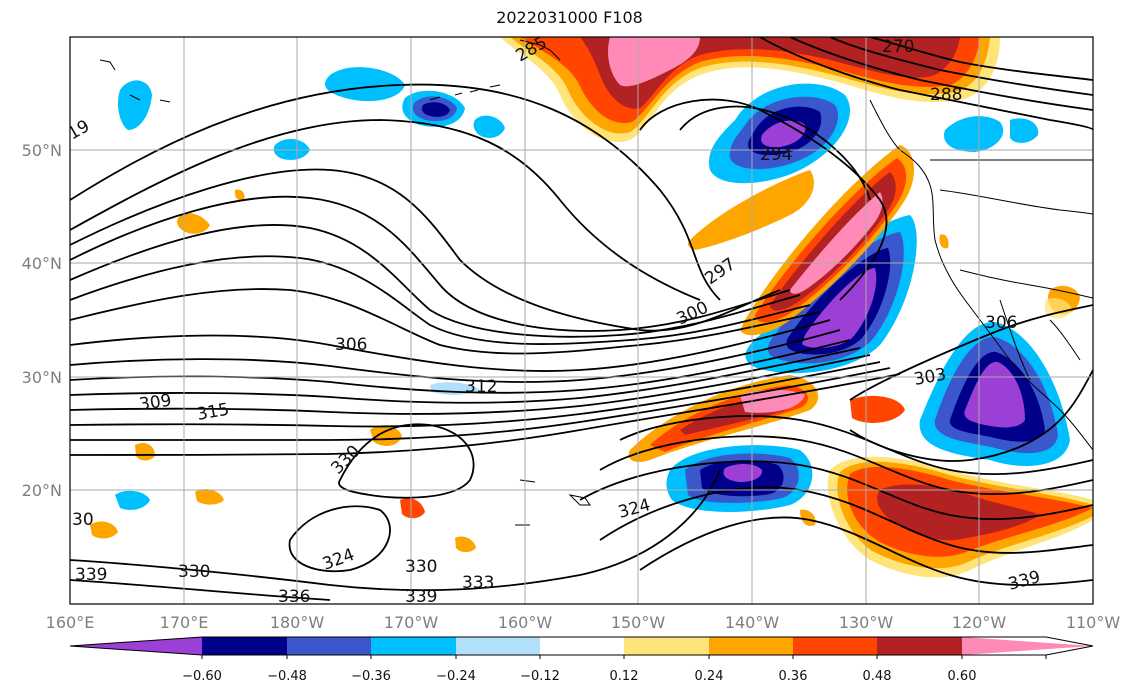 This screenshot has height=696, width=1139. Describe the element at coordinates (411, 622) in the screenshot. I see `lon-label: 170°W` at that location.